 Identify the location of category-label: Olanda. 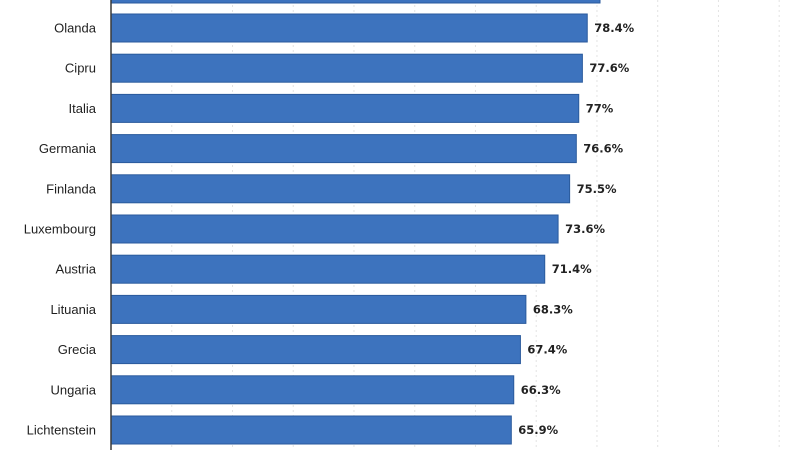
(75, 28).